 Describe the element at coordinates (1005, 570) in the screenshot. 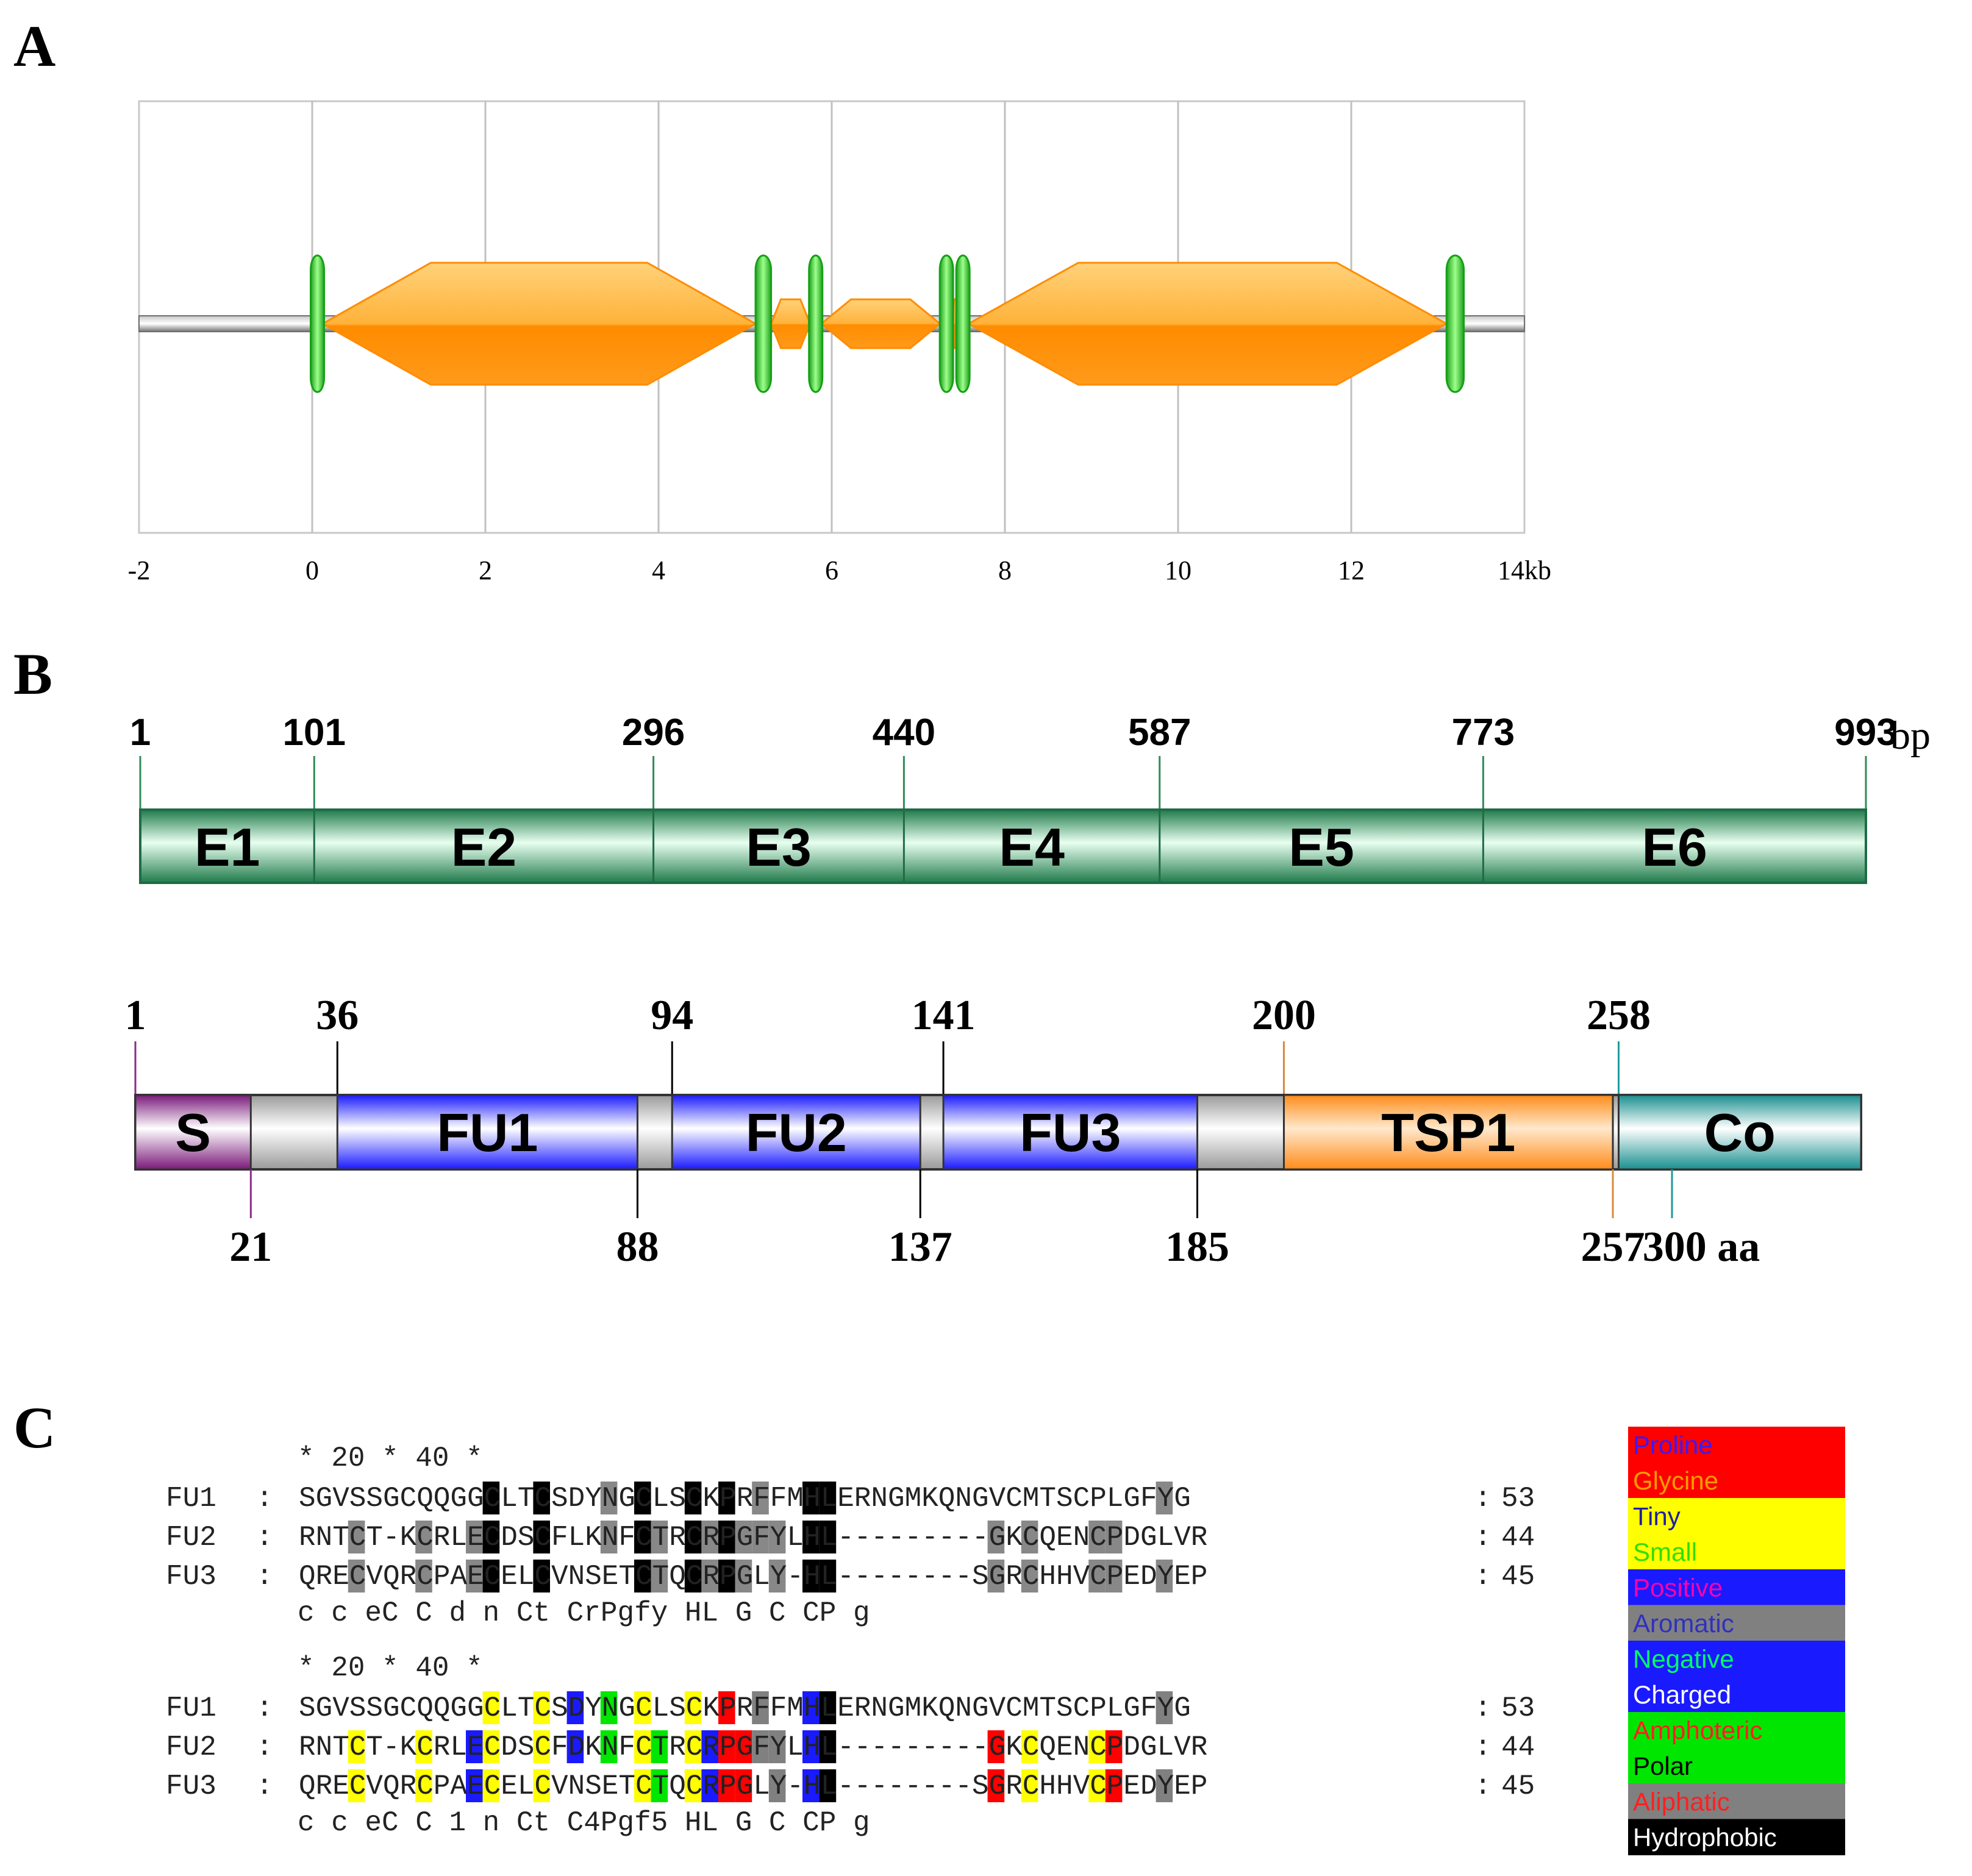

I see `axis-tick-label: 8` at that location.